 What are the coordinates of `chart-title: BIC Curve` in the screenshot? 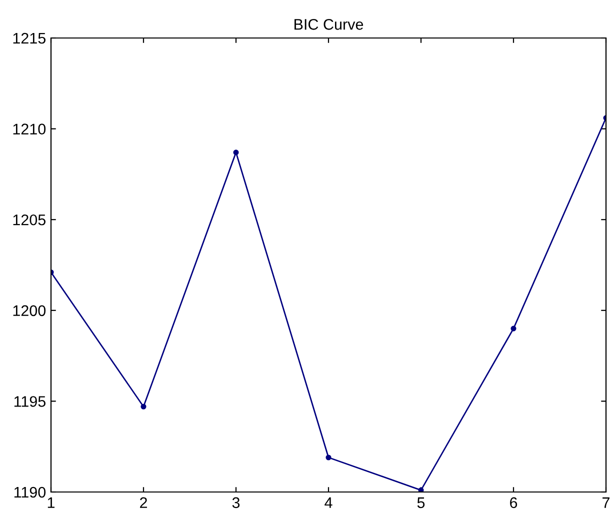 It's located at (329, 24).